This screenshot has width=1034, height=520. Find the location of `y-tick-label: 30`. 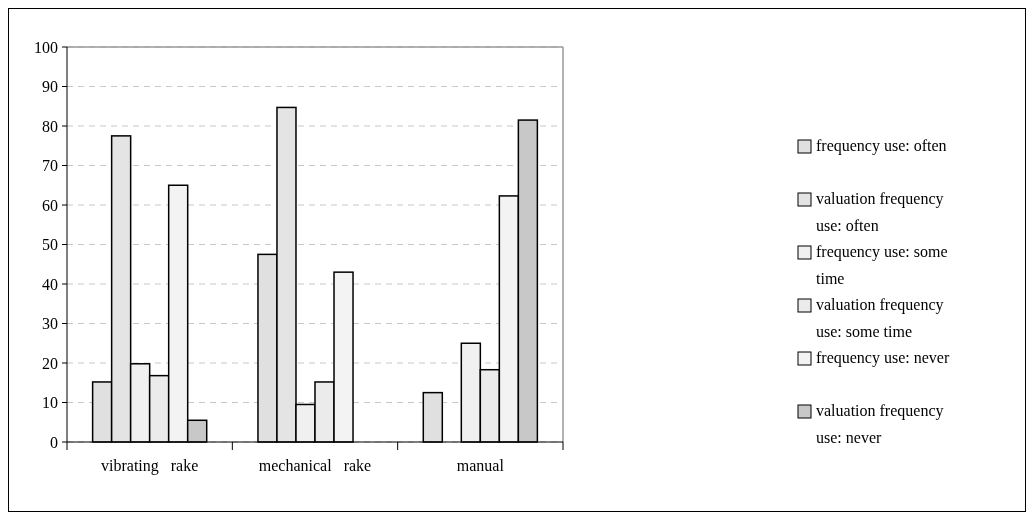

y-tick-label: 30 is located at coordinates (50, 324).